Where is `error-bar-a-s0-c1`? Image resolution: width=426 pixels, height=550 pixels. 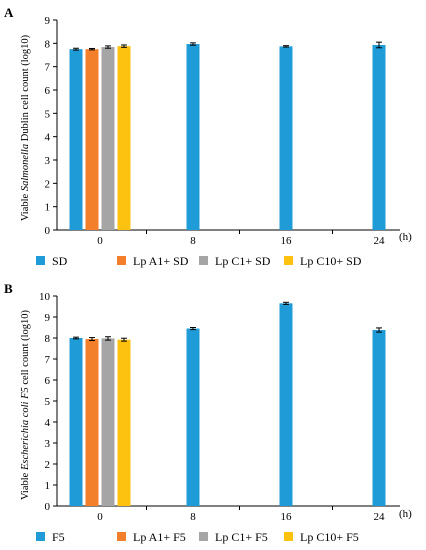 error-bar-a-s0-c1 is located at coordinates (193, 44).